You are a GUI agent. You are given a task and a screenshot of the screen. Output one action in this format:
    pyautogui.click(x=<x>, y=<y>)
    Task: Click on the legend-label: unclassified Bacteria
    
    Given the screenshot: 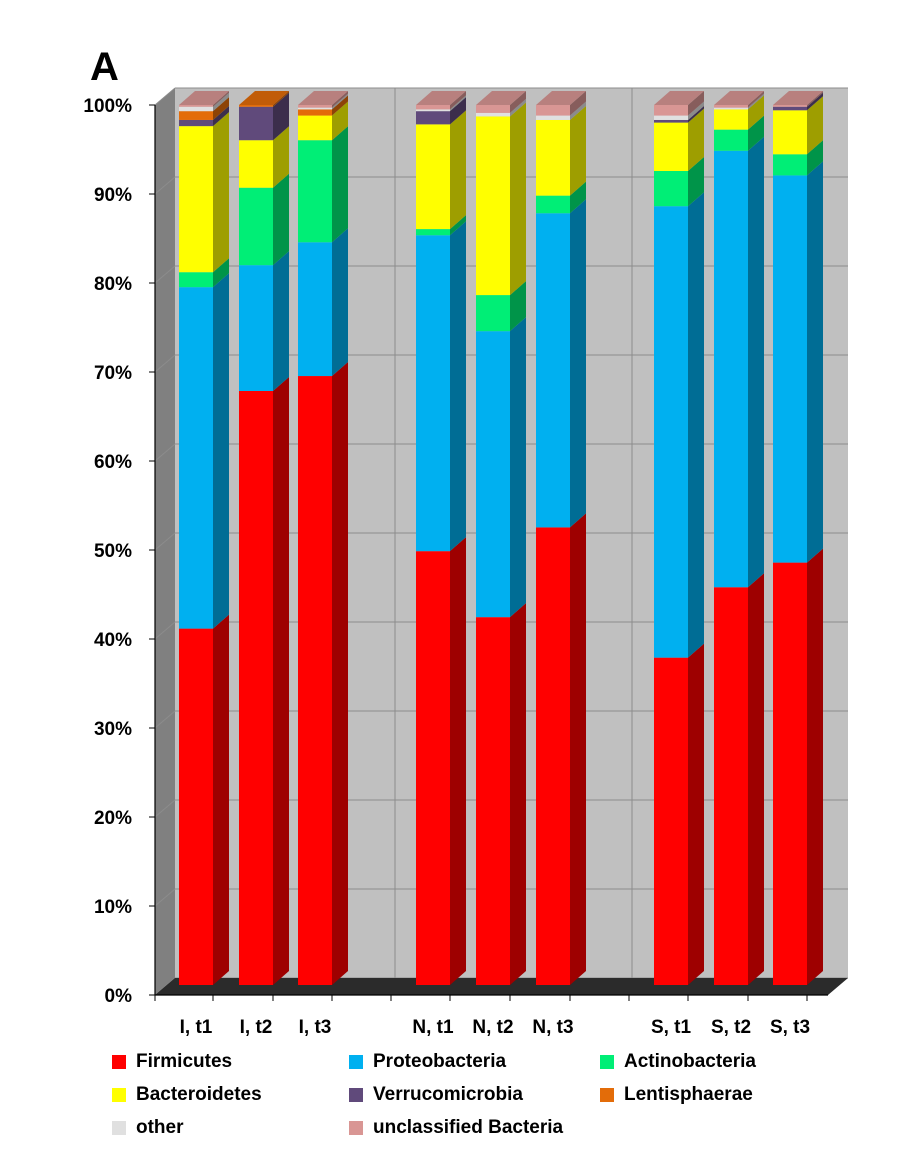 What is the action you would take?
    pyautogui.click(x=468, y=1127)
    